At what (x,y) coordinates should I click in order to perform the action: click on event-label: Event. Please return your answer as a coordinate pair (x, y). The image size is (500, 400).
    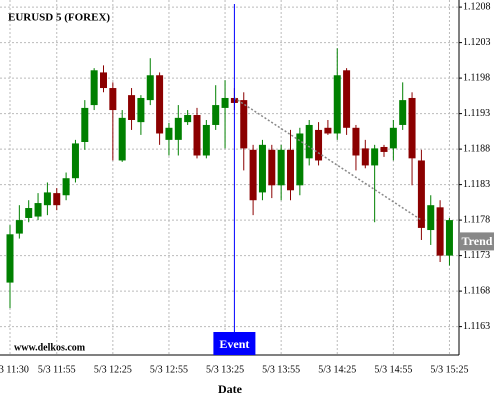
    Looking at the image, I should click on (234, 344).